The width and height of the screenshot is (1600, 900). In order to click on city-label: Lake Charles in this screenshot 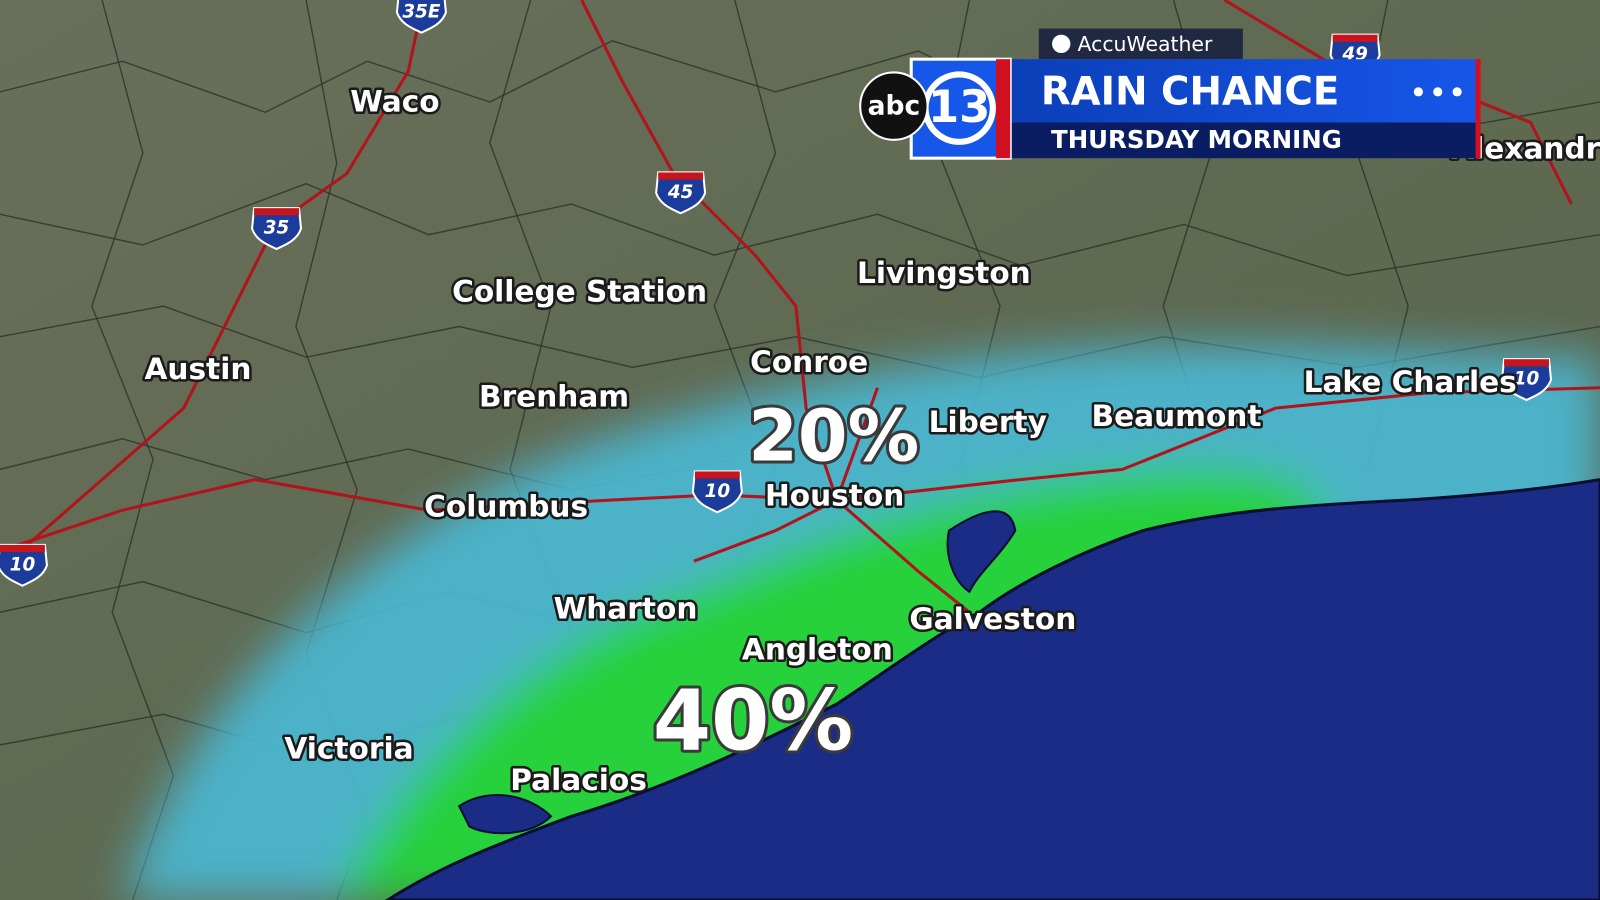, I will do `click(1410, 382)`.